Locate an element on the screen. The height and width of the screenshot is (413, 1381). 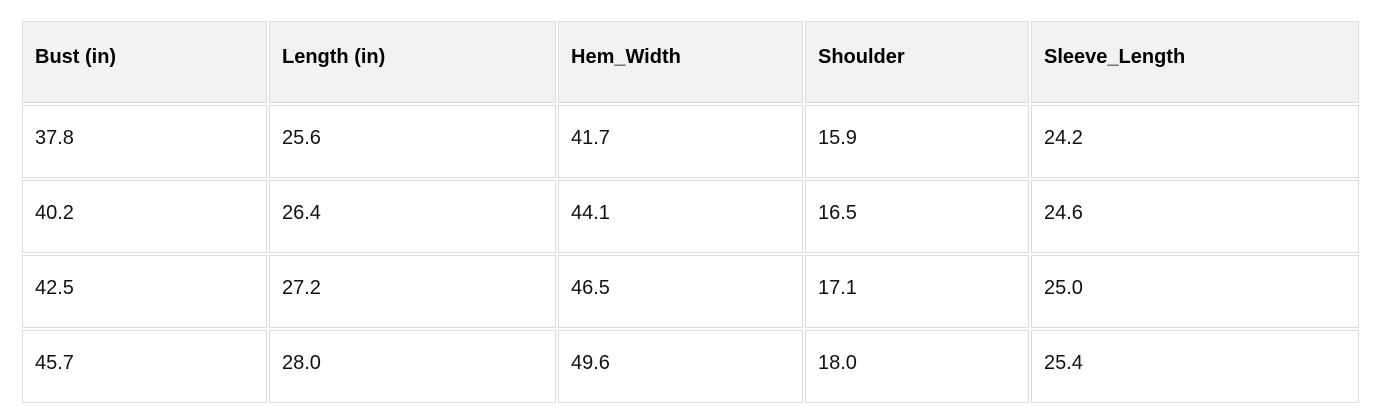
table-cell: 17.1 is located at coordinates (917, 291).